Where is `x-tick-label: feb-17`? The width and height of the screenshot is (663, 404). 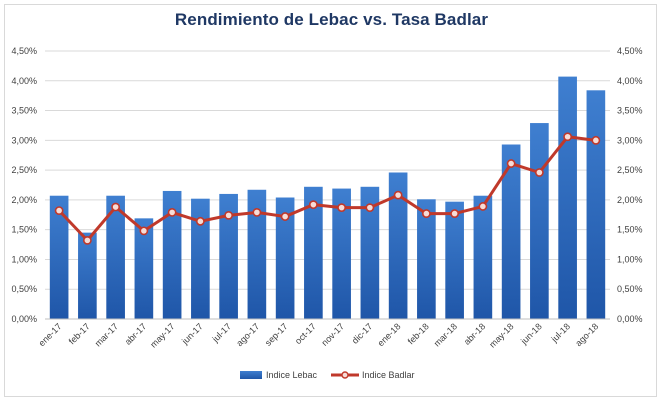 x-tick-label: feb-17 is located at coordinates (79, 333).